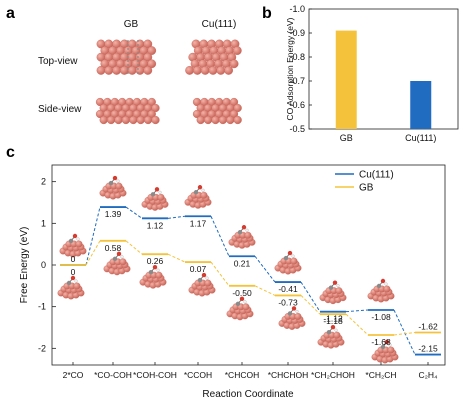 The height and width of the screenshot is (406, 473). I want to click on y-tick-label-b: -0.6, so click(297, 105).